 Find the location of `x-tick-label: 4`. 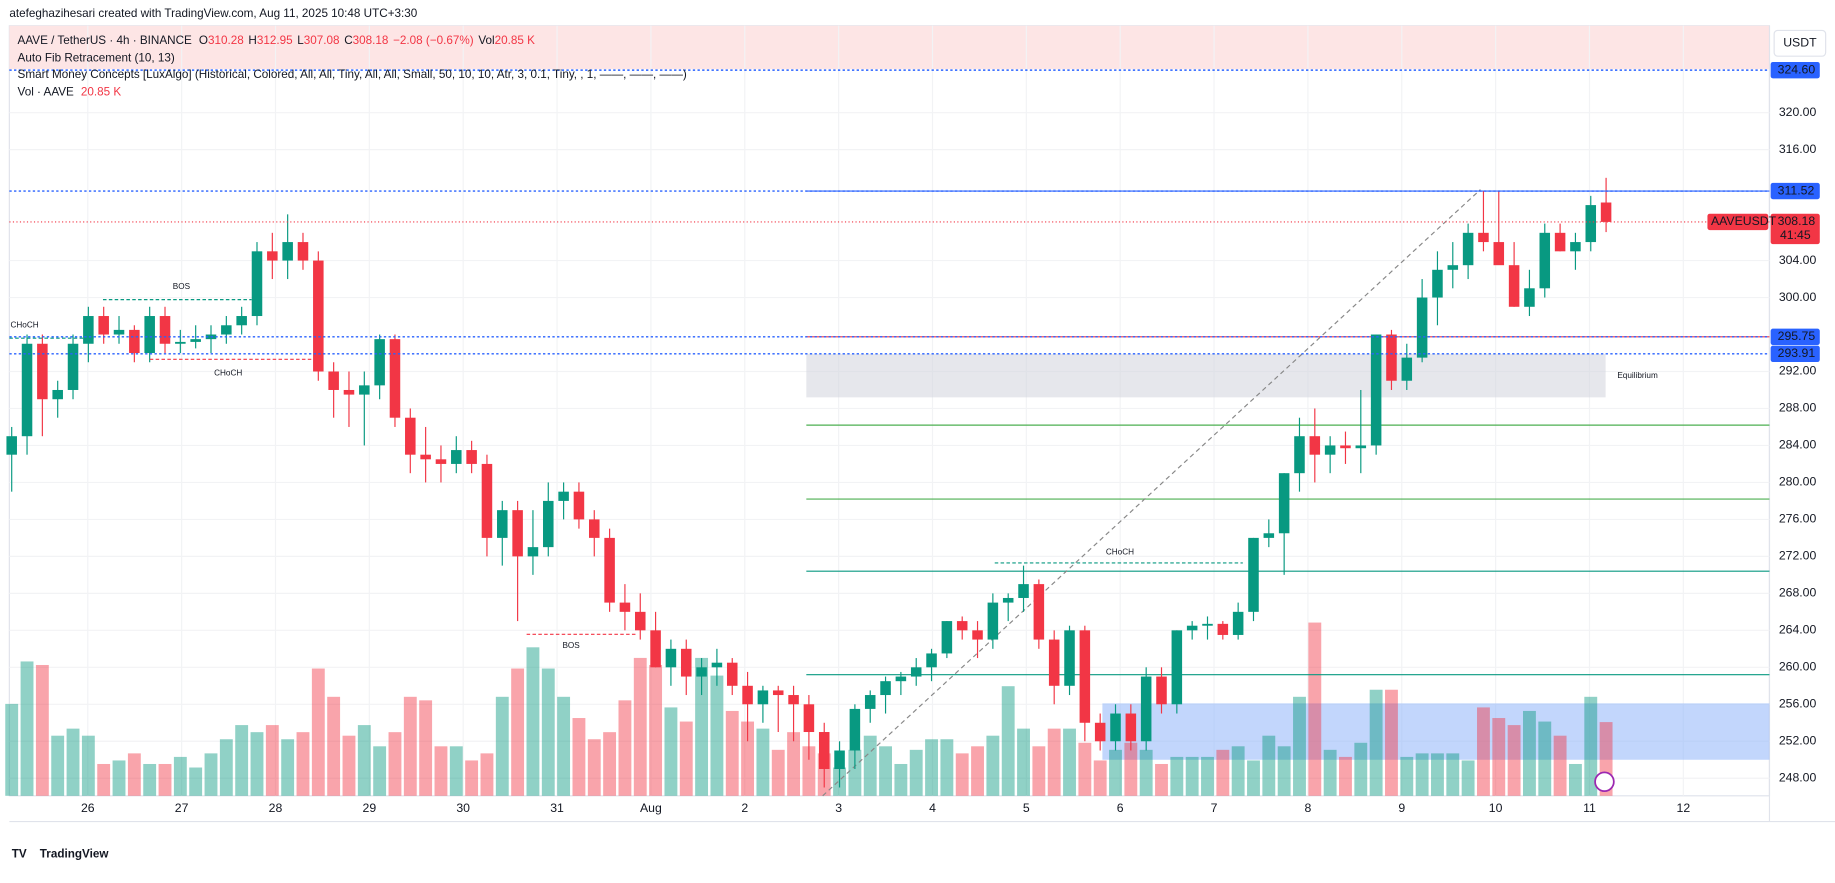

x-tick-label: 4 is located at coordinates (932, 808).